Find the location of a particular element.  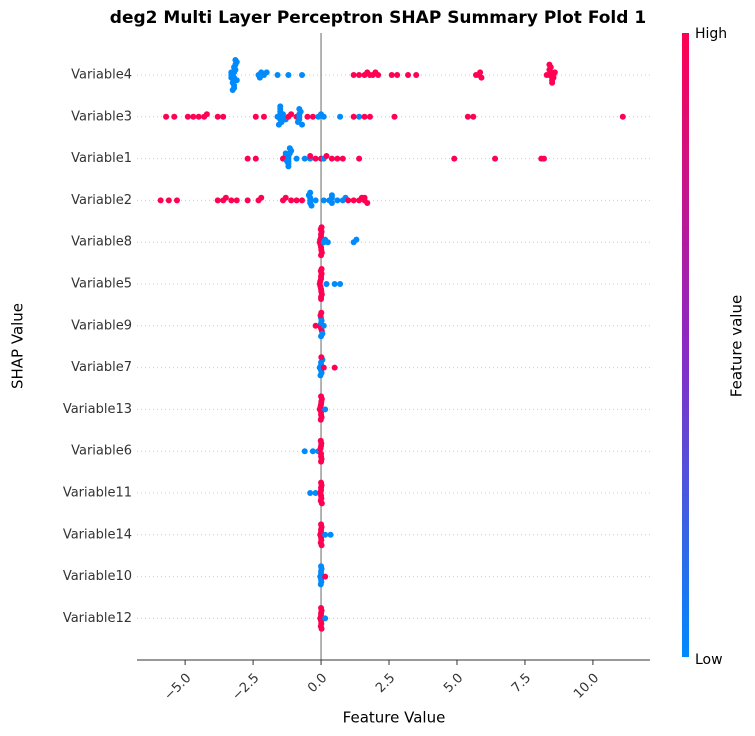

x-tick-label: −2.5 is located at coordinates (245, 687).